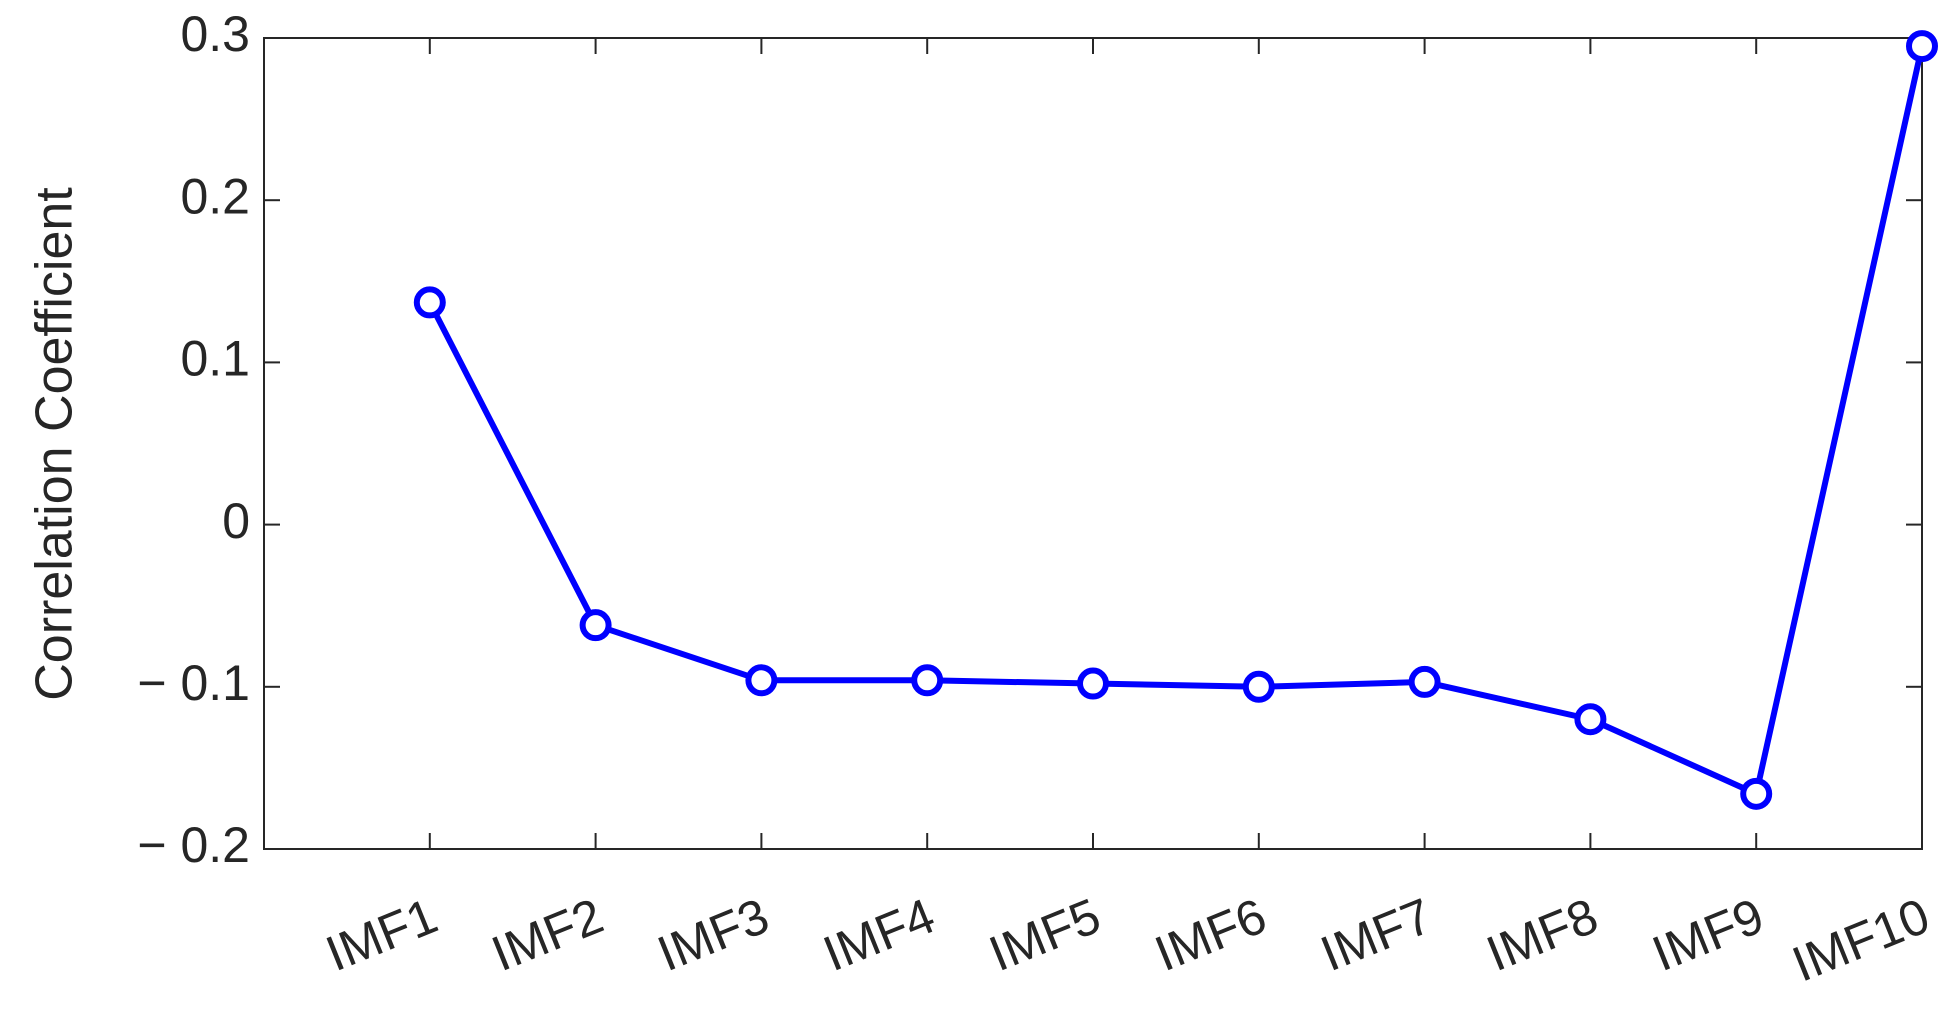  Describe the element at coordinates (713, 935) in the screenshot. I see `x-tick-label: IMF3` at that location.